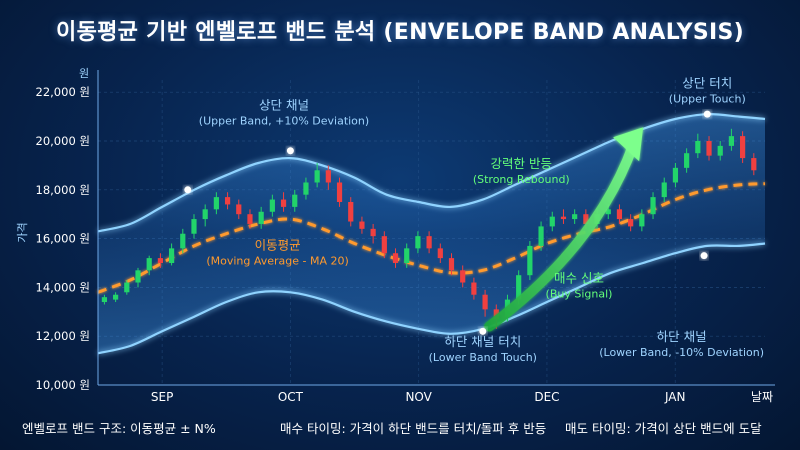  Describe the element at coordinates (483, 357) in the screenshot. I see `annotation-subtitle: (Lower Band Touch)` at that location.